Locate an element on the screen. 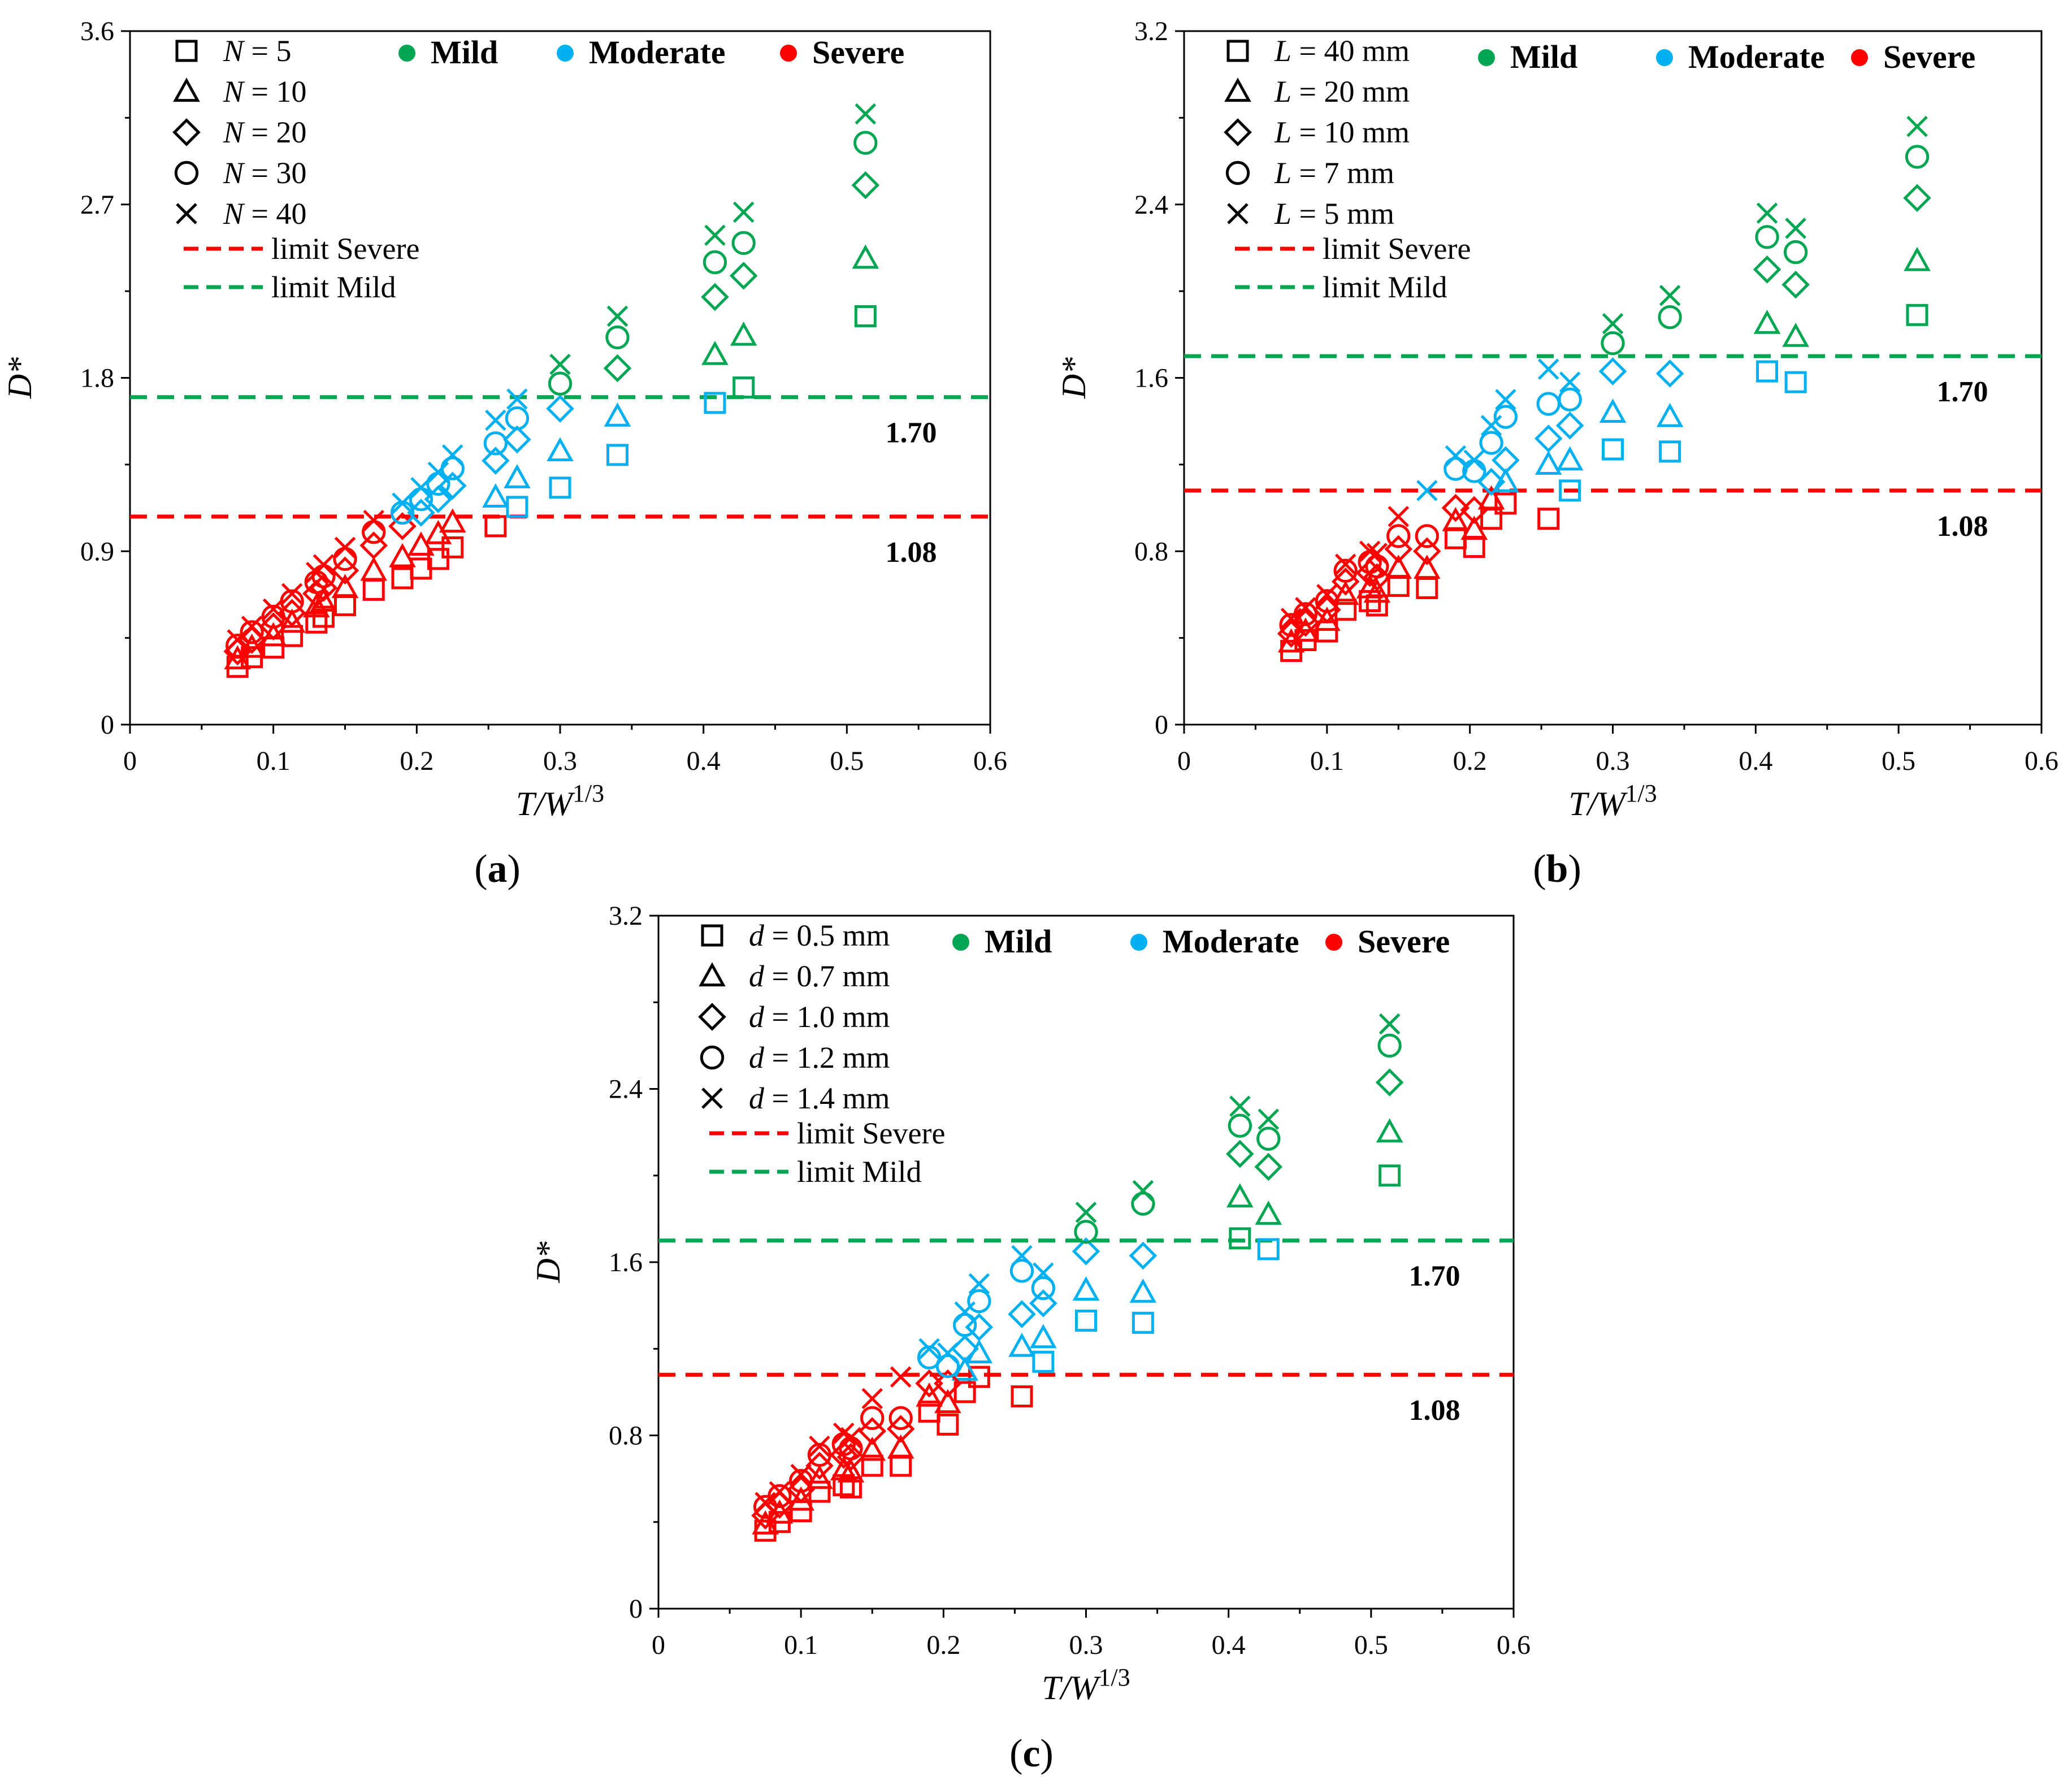  legend-variable: d is located at coordinates (757, 1058).